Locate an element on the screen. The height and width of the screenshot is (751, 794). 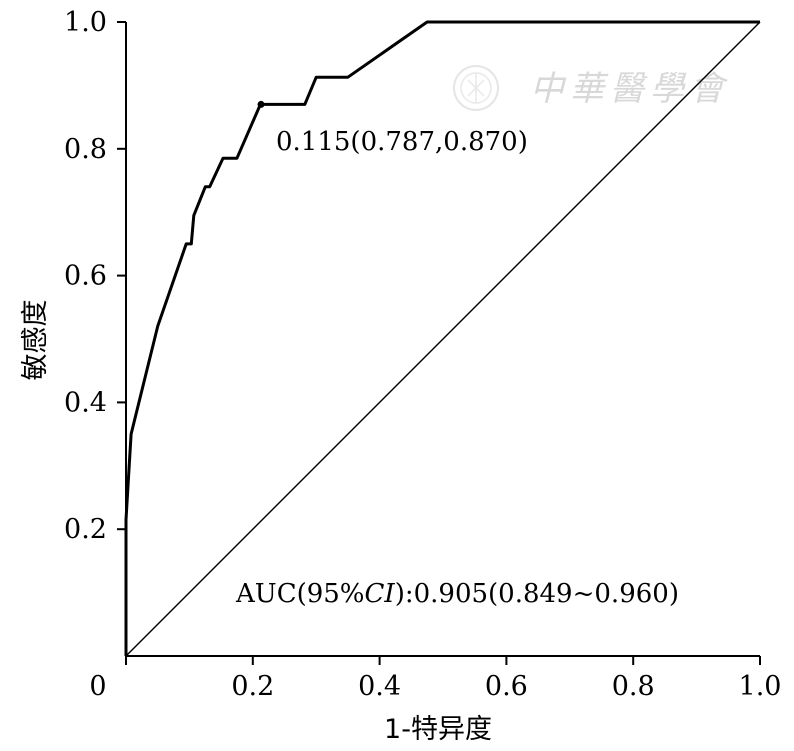
x-tick-label: 0.6 is located at coordinates (506, 686).